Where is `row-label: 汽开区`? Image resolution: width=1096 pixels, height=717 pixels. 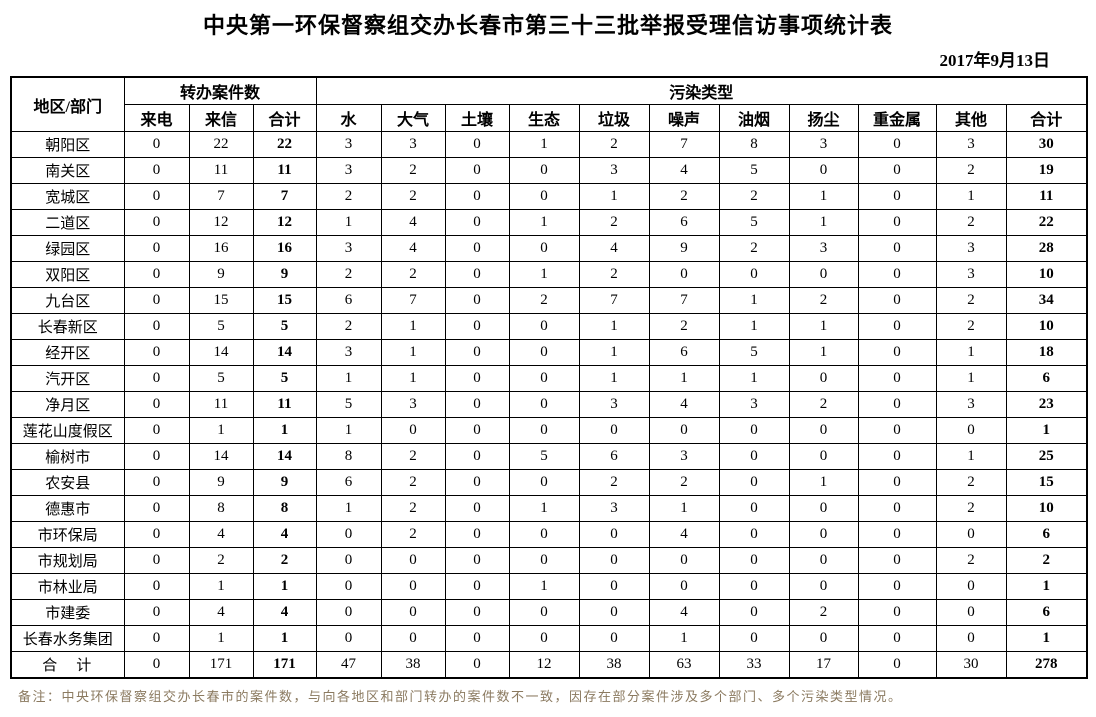 row-label: 汽开区 is located at coordinates (67, 378).